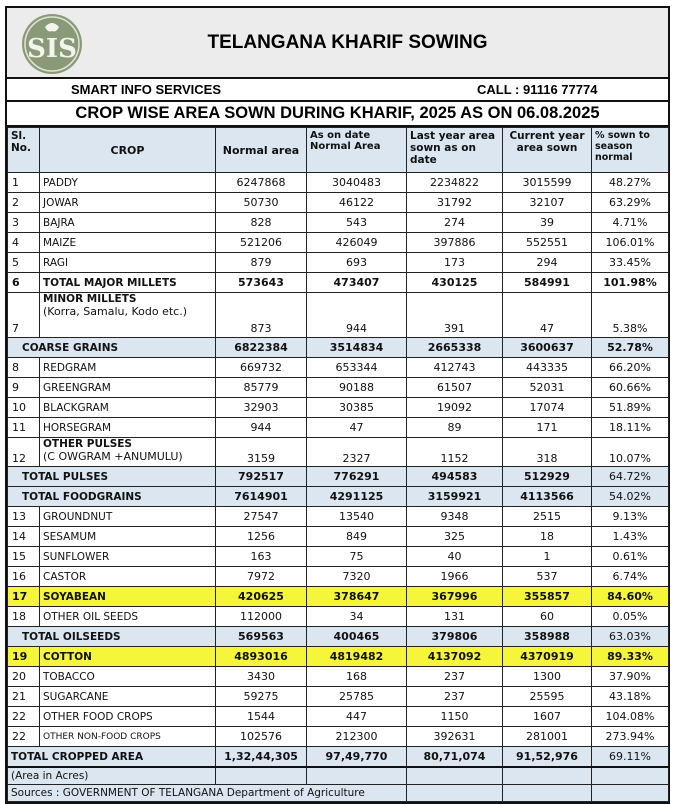  I want to click on cell-asOn: 3514834, so click(356, 347).